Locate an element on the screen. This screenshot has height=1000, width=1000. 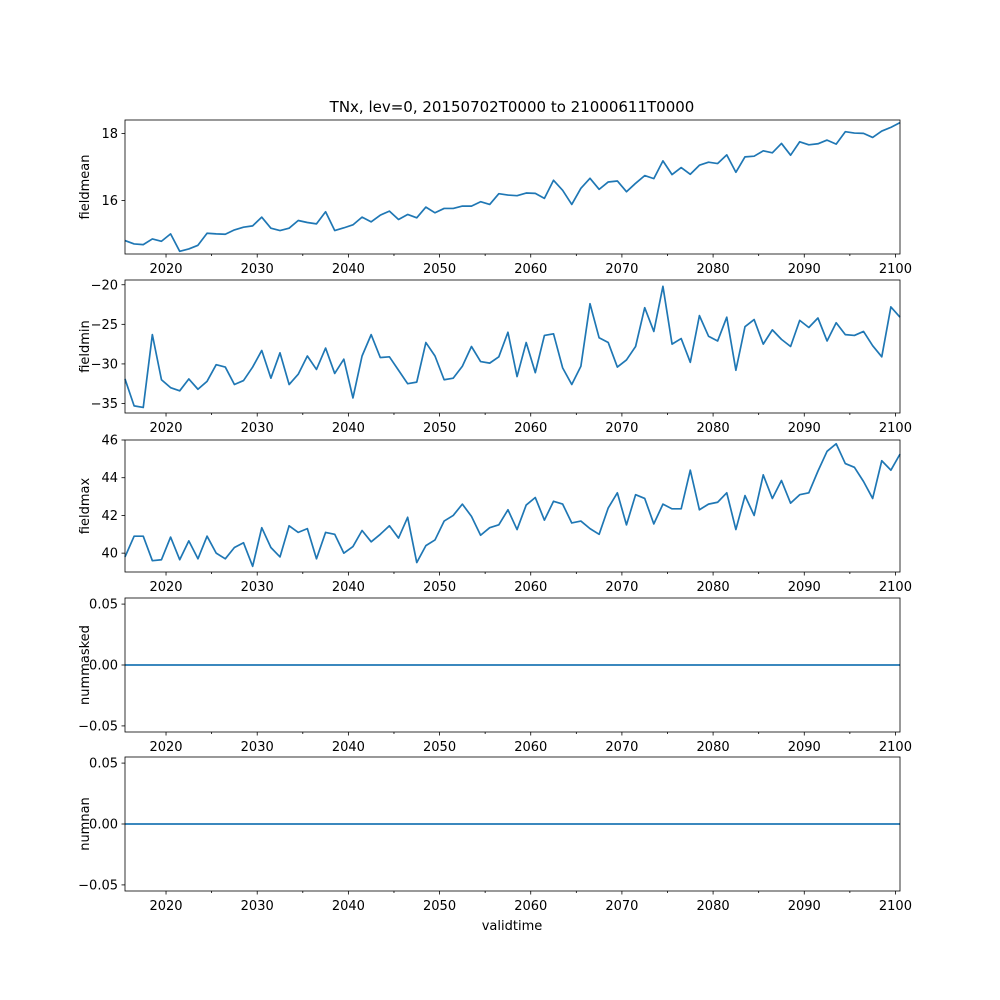
y-tick-label: 18 is located at coordinates (109, 134).